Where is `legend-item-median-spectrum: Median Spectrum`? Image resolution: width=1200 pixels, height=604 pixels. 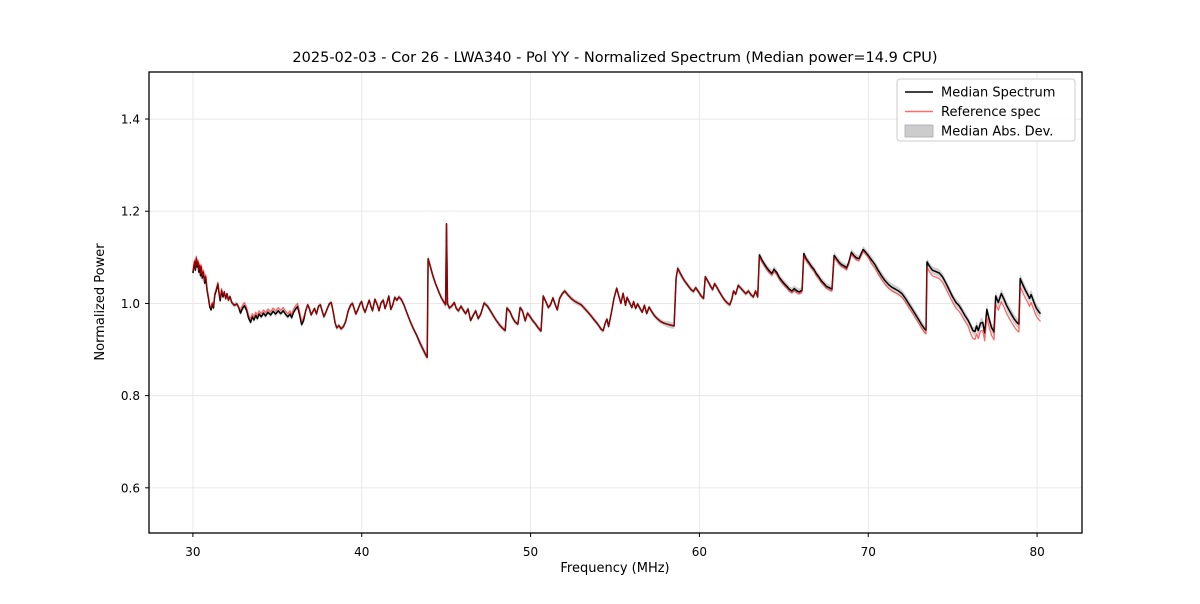
legend-item-median-spectrum: Median Spectrum is located at coordinates (980, 93).